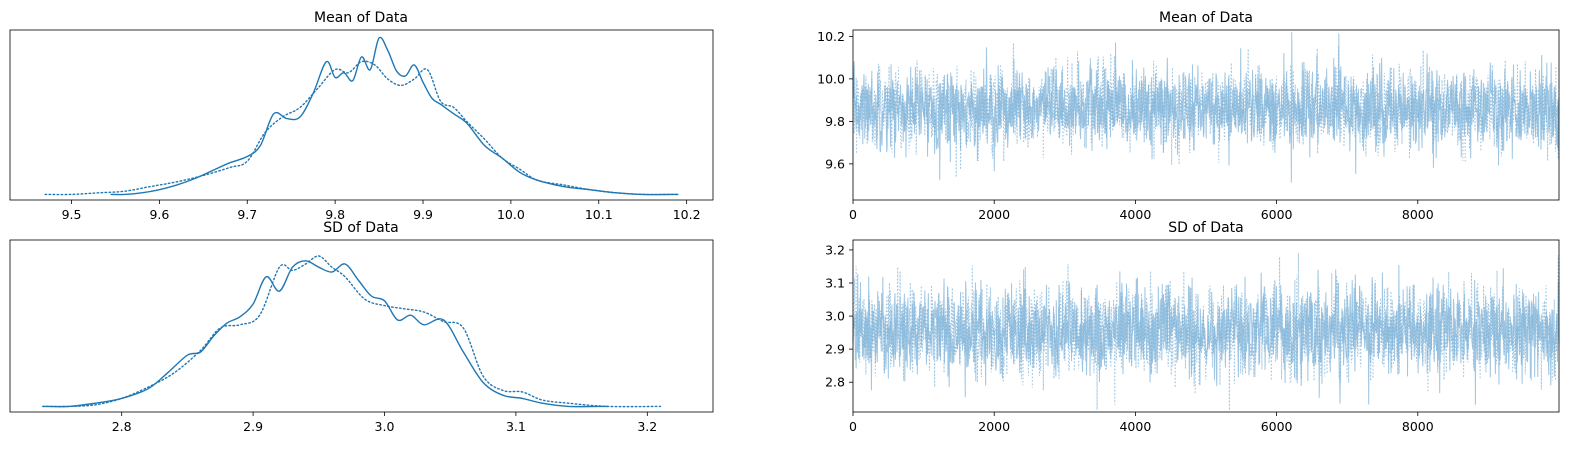 Image resolution: width=1570 pixels, height=449 pixels. Describe the element at coordinates (122, 426) in the screenshot. I see `x-tick-label: 2.8` at that location.